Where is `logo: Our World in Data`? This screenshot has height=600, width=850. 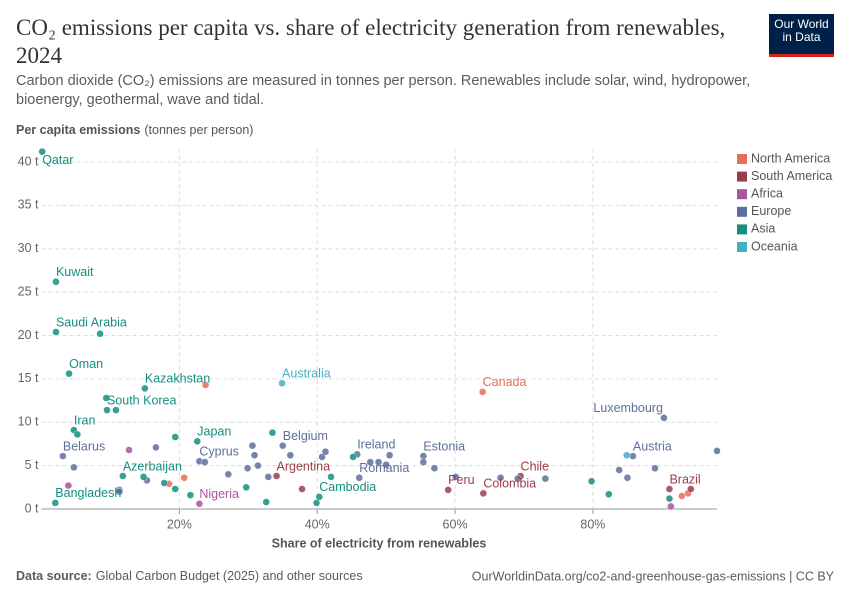 logo: Our World in Data is located at coordinates (801, 35).